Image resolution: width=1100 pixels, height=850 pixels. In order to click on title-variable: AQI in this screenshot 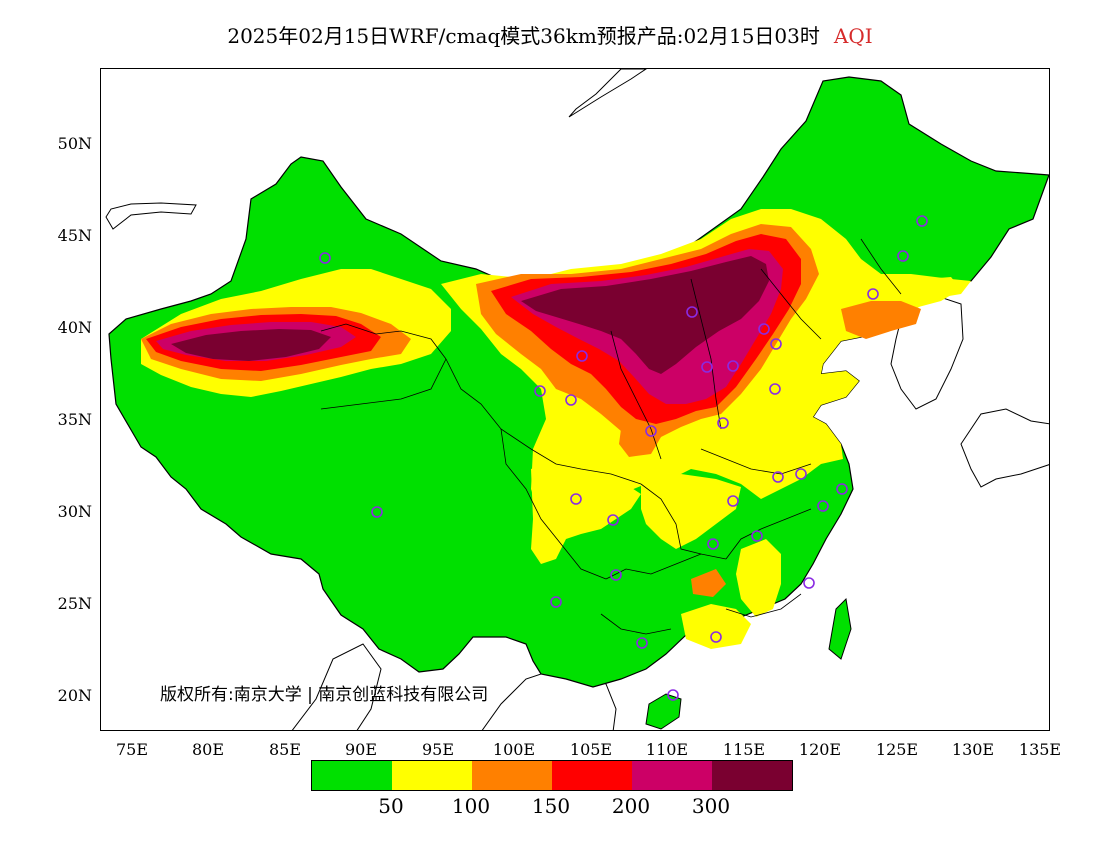, I will do `click(853, 36)`.